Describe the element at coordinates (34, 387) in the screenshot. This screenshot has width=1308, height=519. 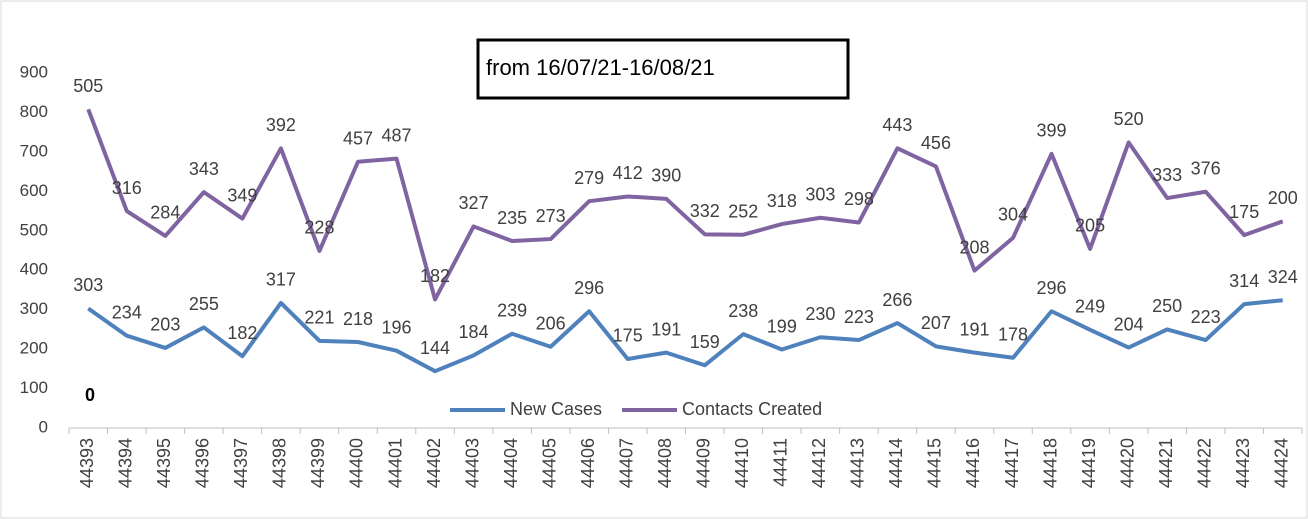
I see `y-tick-label: 100` at that location.